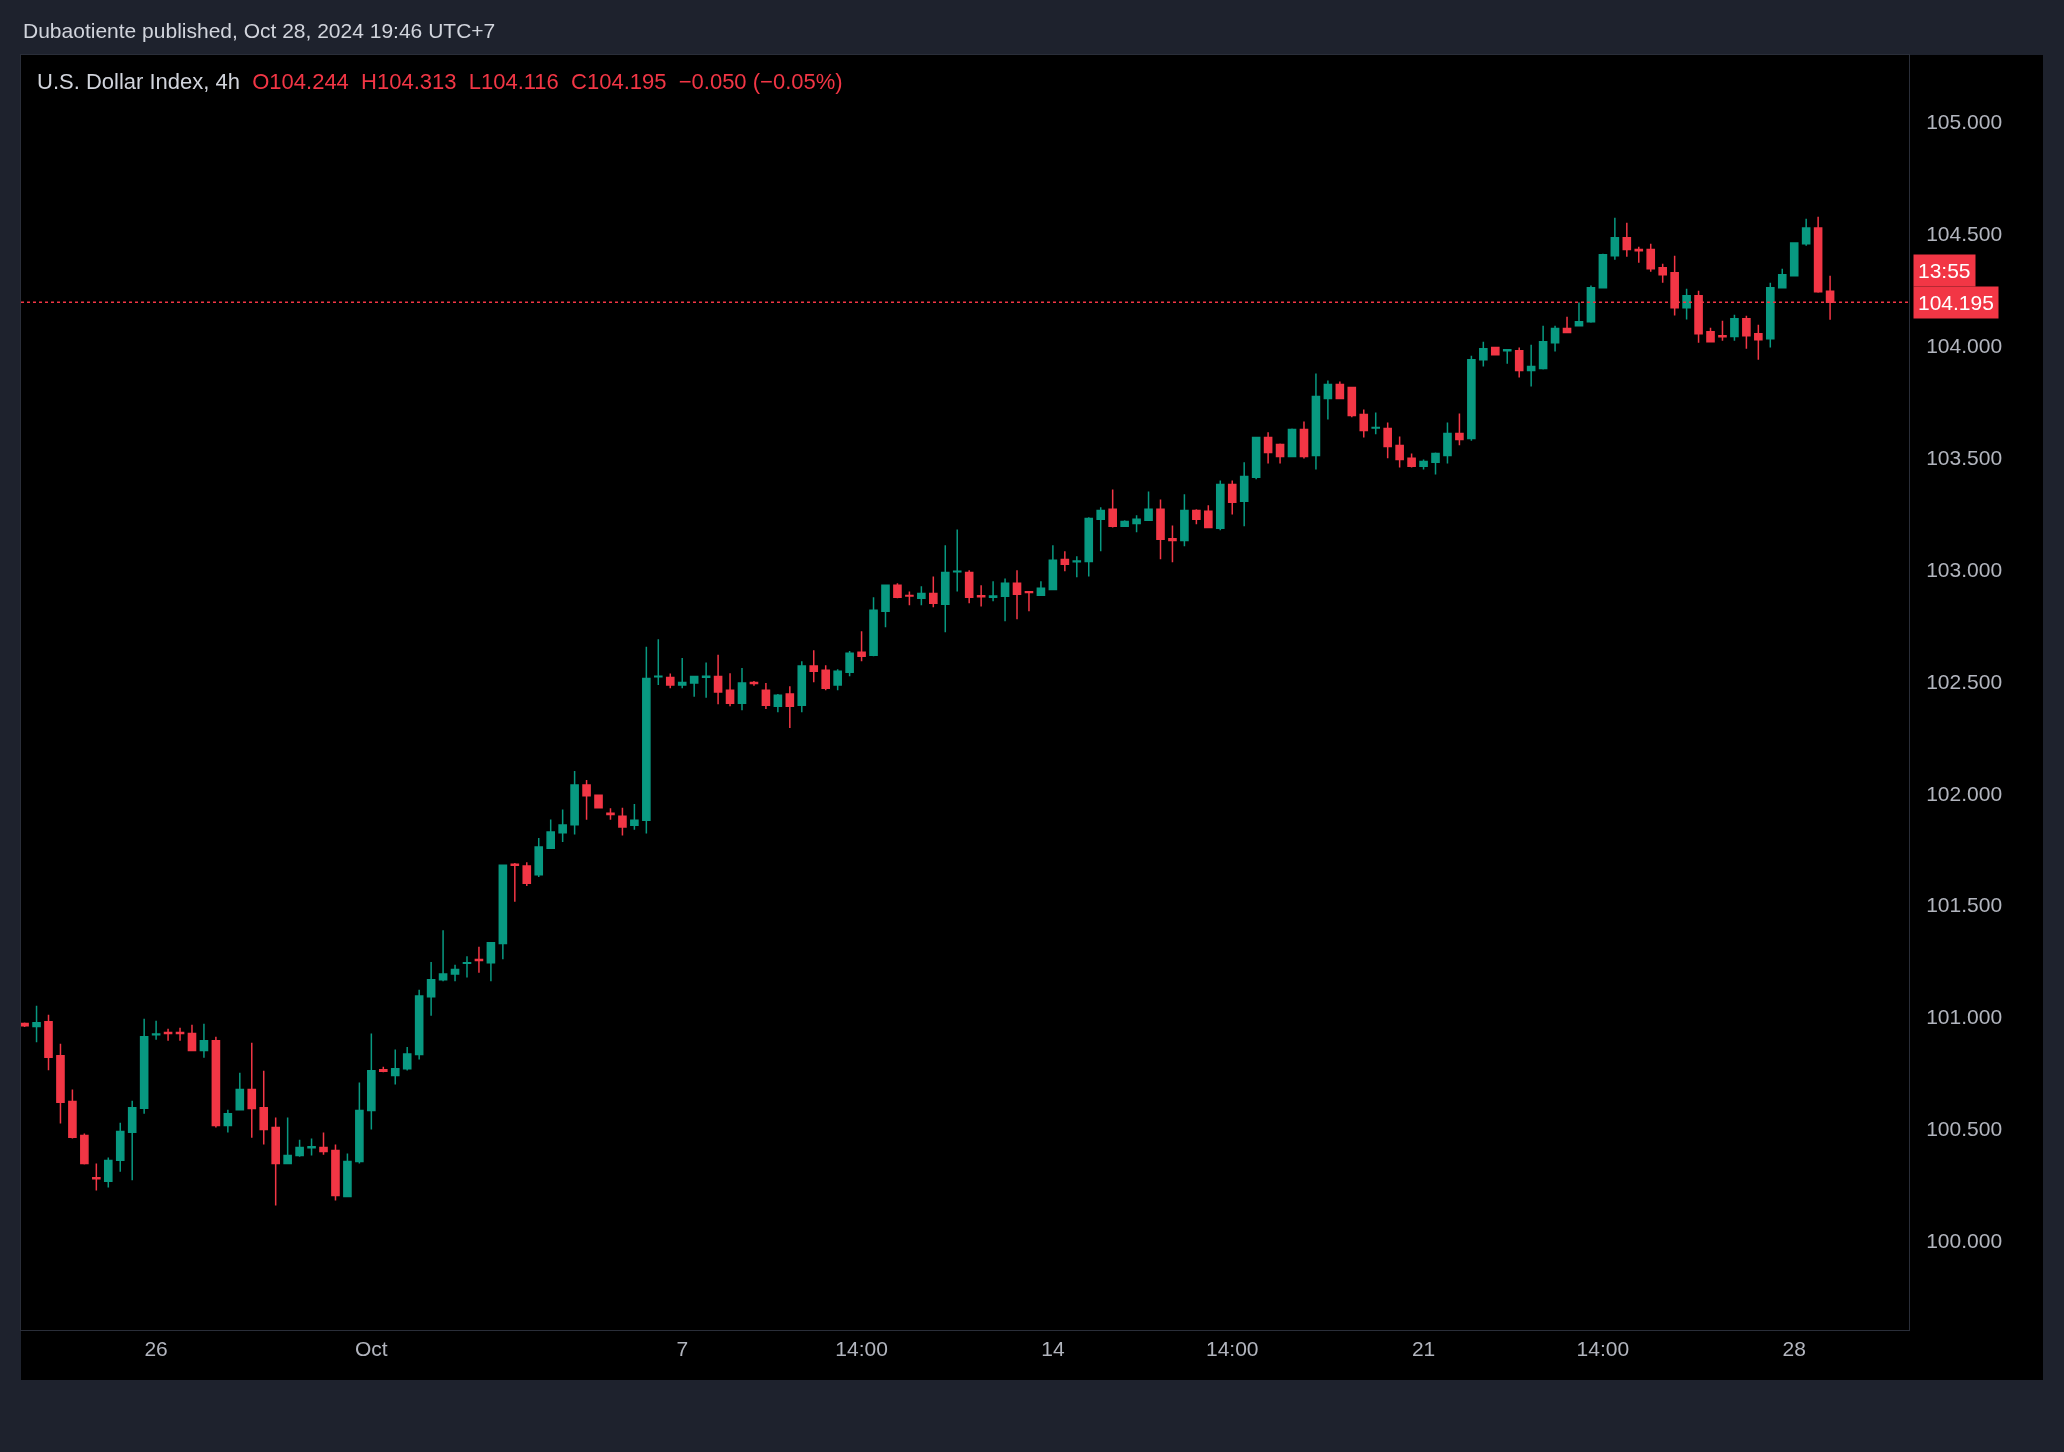  What do you see at coordinates (1944, 270) in the screenshot?
I see `text: 13:55` at bounding box center [1944, 270].